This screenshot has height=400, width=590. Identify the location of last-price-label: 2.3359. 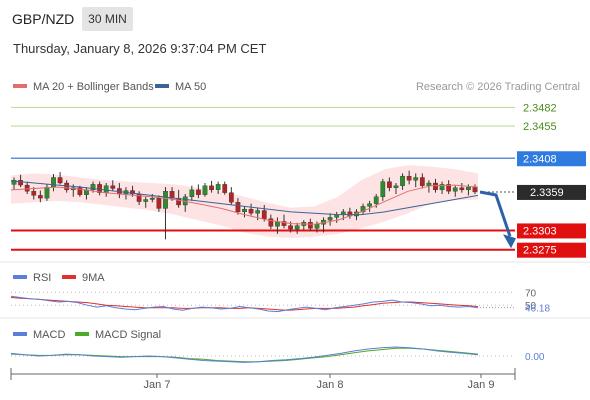
(547, 193).